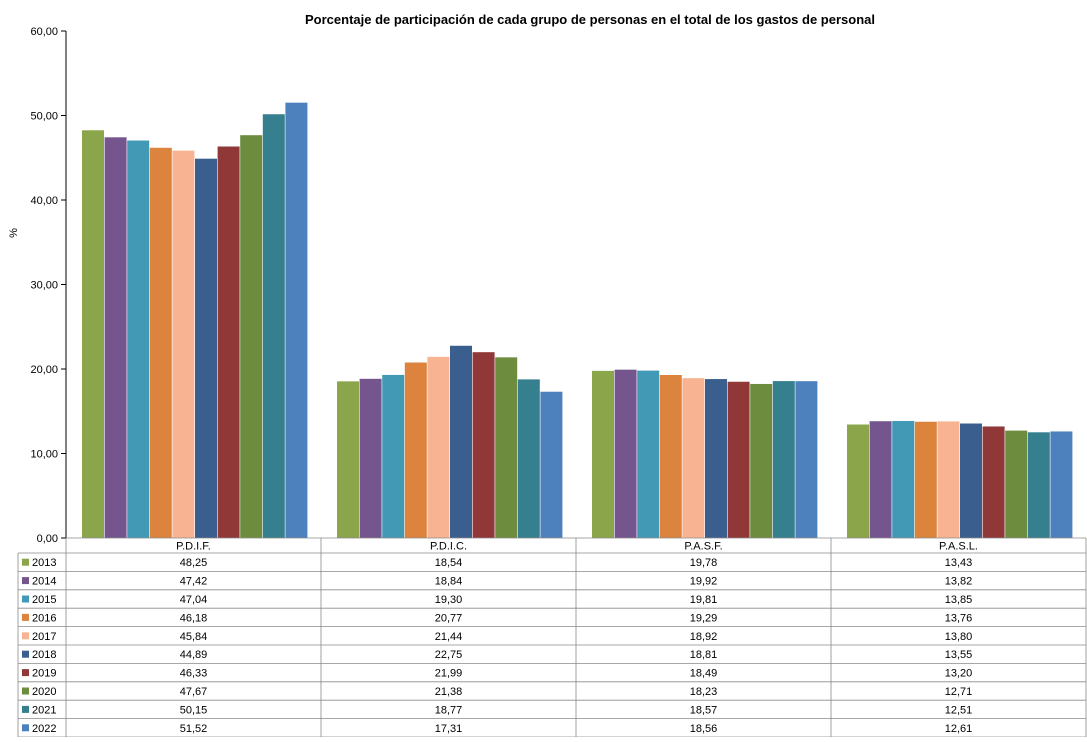 The image size is (1087, 742). I want to click on data-label: 12,51, so click(959, 710).